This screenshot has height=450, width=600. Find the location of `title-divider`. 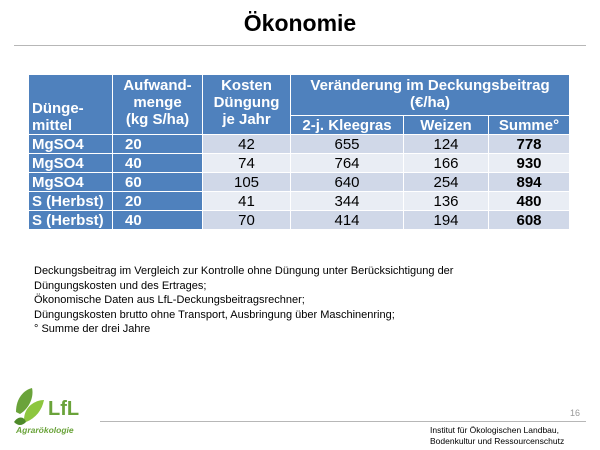

title-divider is located at coordinates (300, 45).